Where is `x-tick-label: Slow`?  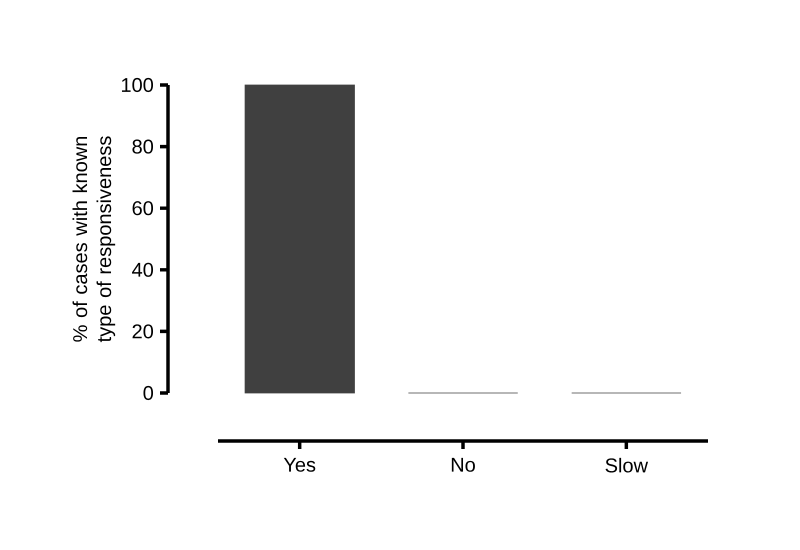 x-tick-label: Slow is located at coordinates (627, 465).